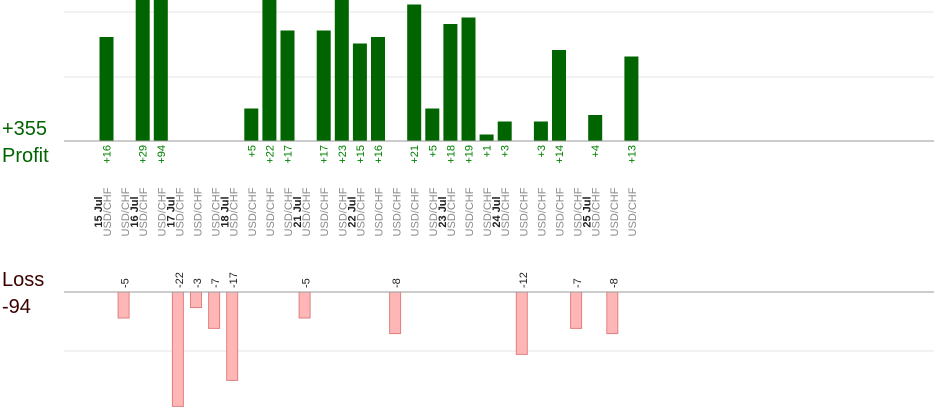 This screenshot has width=934, height=420. I want to click on profit-value-label: +21, so click(415, 154).